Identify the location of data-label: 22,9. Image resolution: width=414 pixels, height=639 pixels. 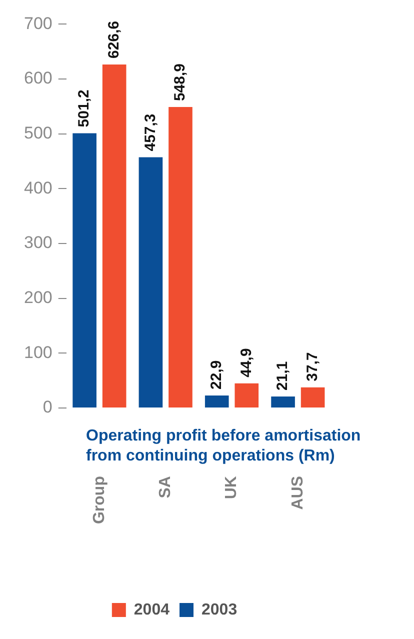
(217, 375).